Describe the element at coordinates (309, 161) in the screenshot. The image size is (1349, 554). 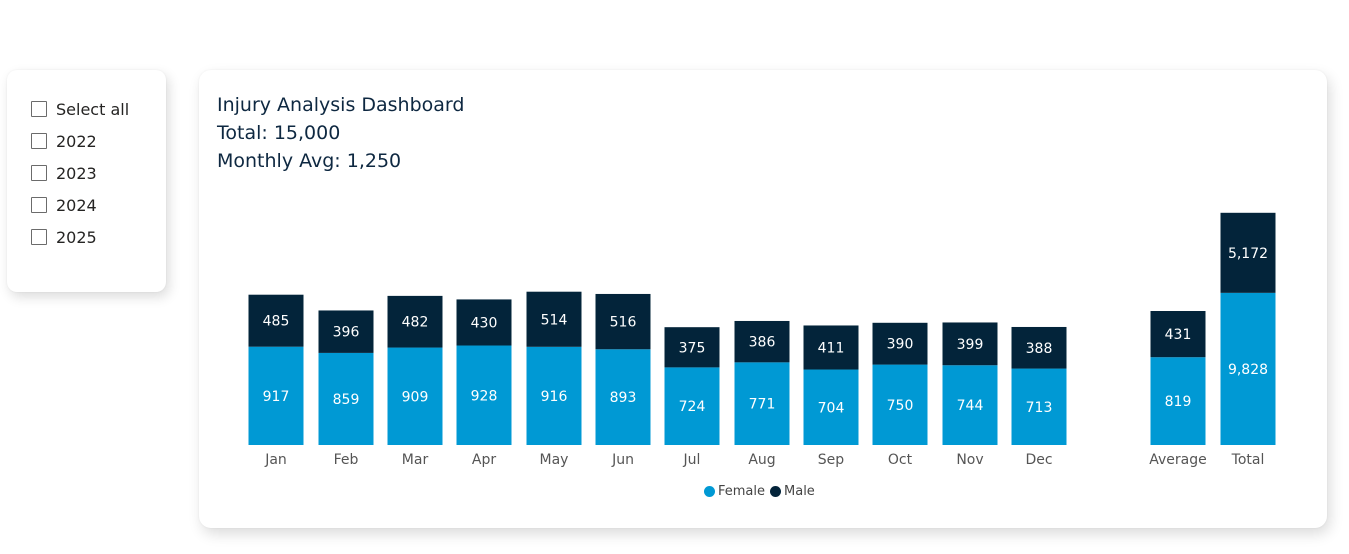
I see `chart-average-line: Monthly Avg: 1,250` at that location.